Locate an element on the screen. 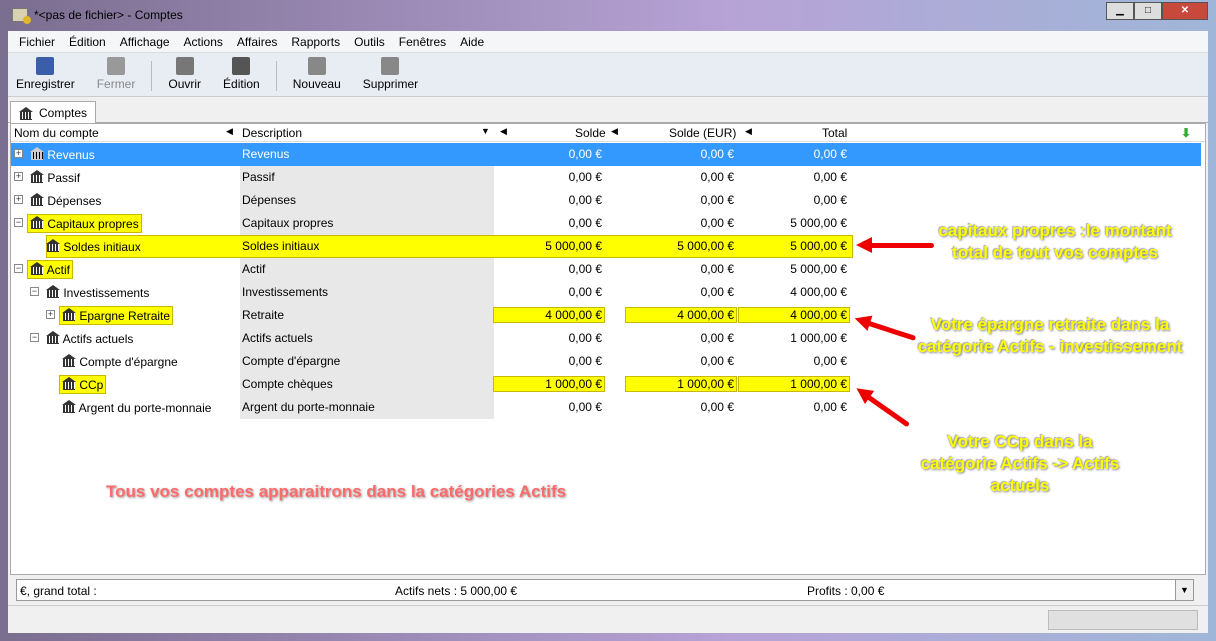 This screenshot has width=1216, height=641. account-row: − Actif Actif 0,00 € 0,00 € 5 000,00 € is located at coordinates (606, 269).